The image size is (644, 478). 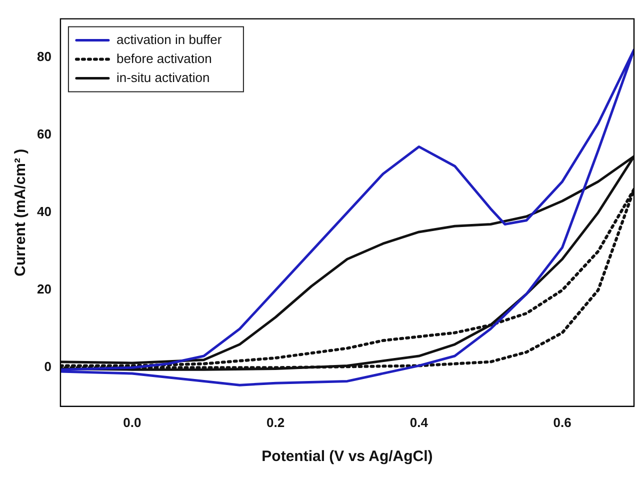 What do you see at coordinates (44, 56) in the screenshot?
I see `y-tick-label: 80` at bounding box center [44, 56].